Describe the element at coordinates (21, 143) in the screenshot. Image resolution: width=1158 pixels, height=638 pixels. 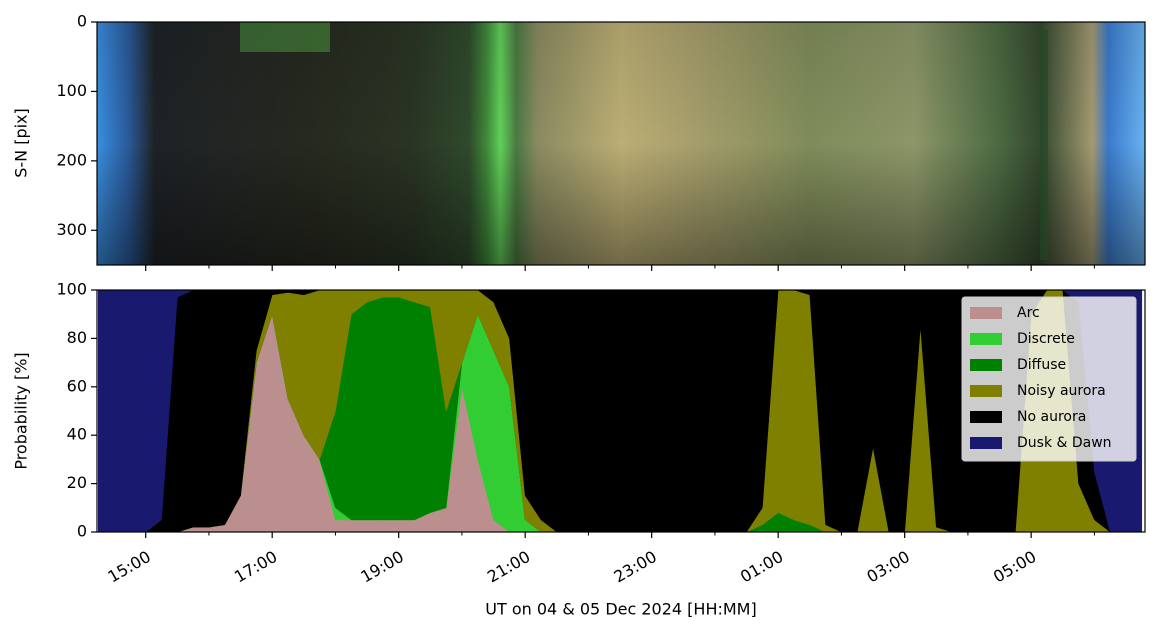
I see `y-axis-label: S-N [pix]` at that location.